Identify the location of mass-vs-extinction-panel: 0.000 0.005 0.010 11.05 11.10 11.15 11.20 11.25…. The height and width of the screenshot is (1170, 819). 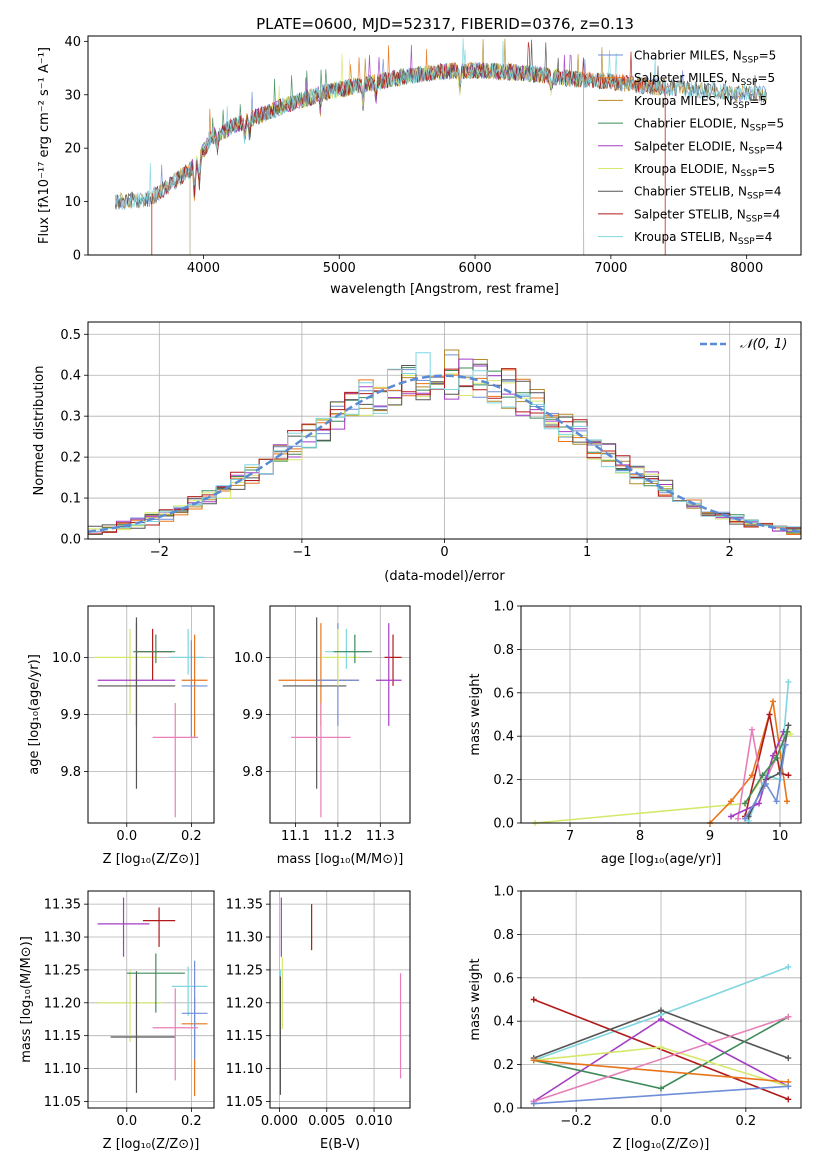
(318, 1021).